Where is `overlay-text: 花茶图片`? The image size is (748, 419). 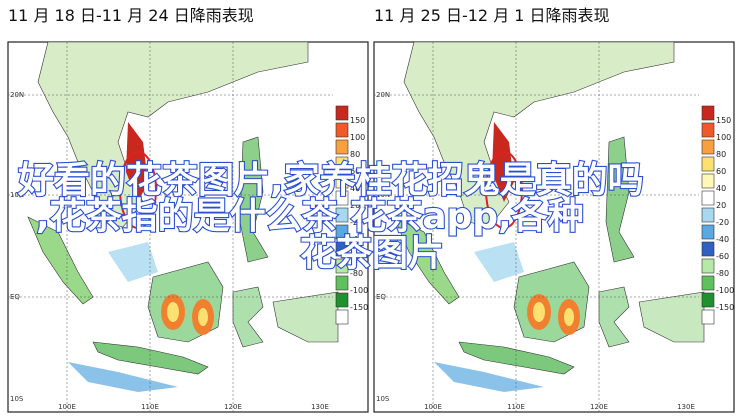
overlay-text: 花茶图片 is located at coordinates (372, 253).